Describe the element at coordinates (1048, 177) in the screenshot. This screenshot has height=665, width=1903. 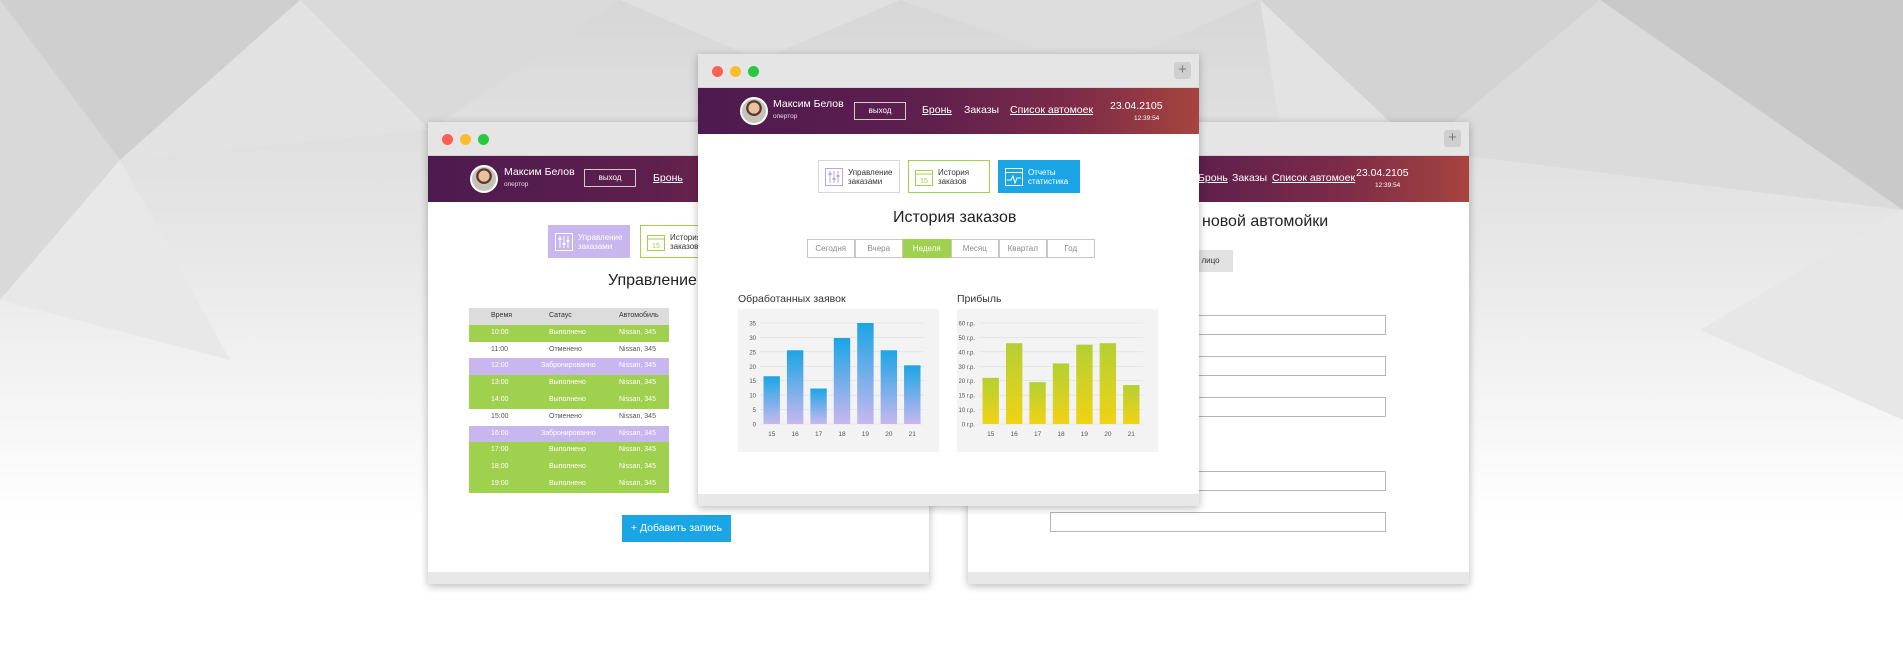
I see `tile-label: Отчеты статистика` at that location.